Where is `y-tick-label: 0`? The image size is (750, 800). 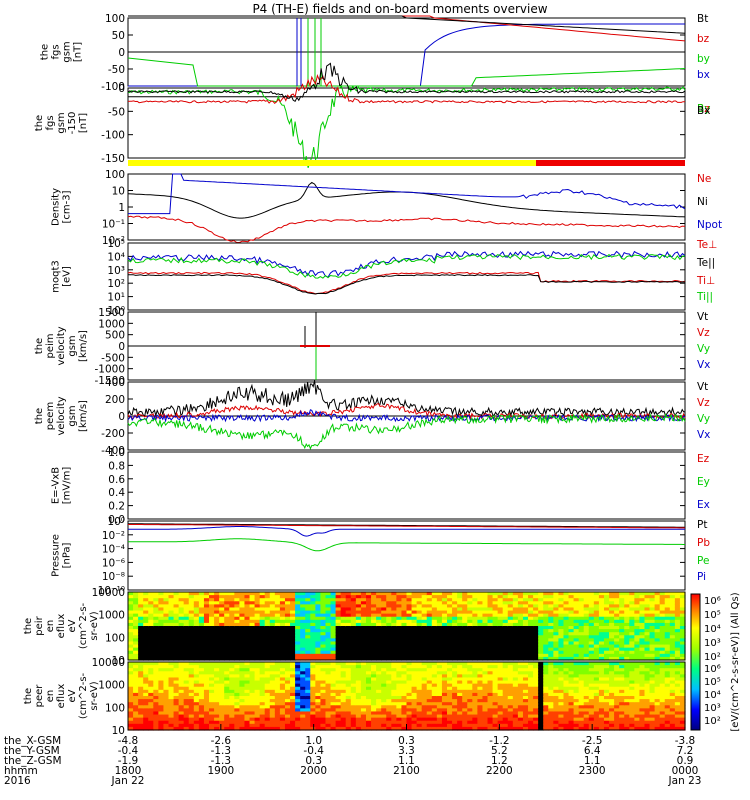 y-tick-label: 0 is located at coordinates (121, 53).